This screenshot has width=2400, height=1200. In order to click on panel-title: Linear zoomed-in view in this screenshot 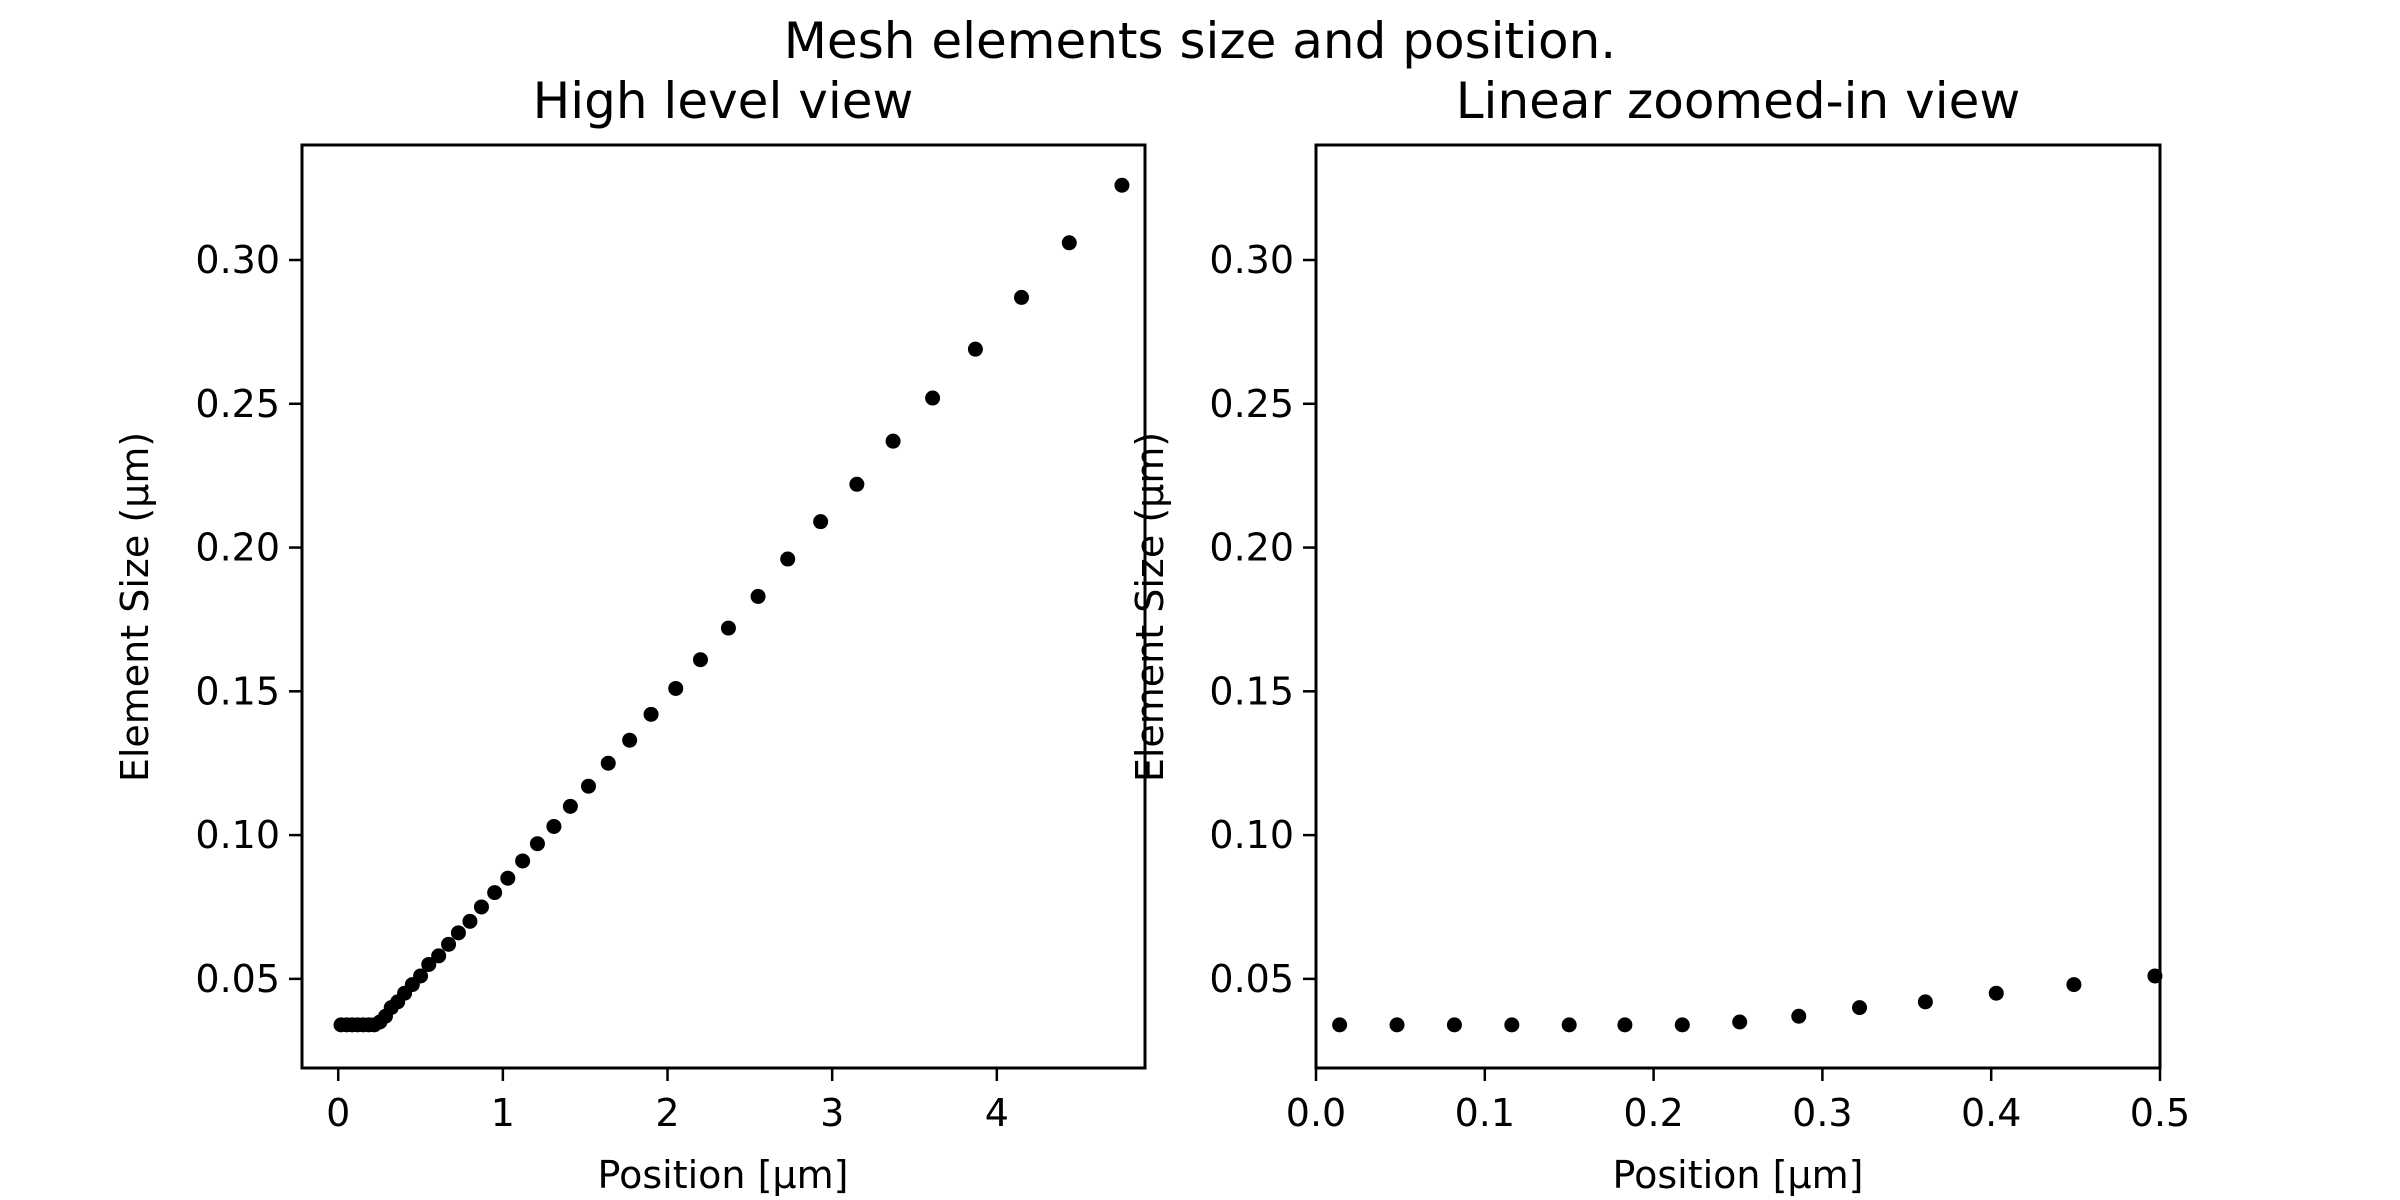, I will do `click(1738, 101)`.